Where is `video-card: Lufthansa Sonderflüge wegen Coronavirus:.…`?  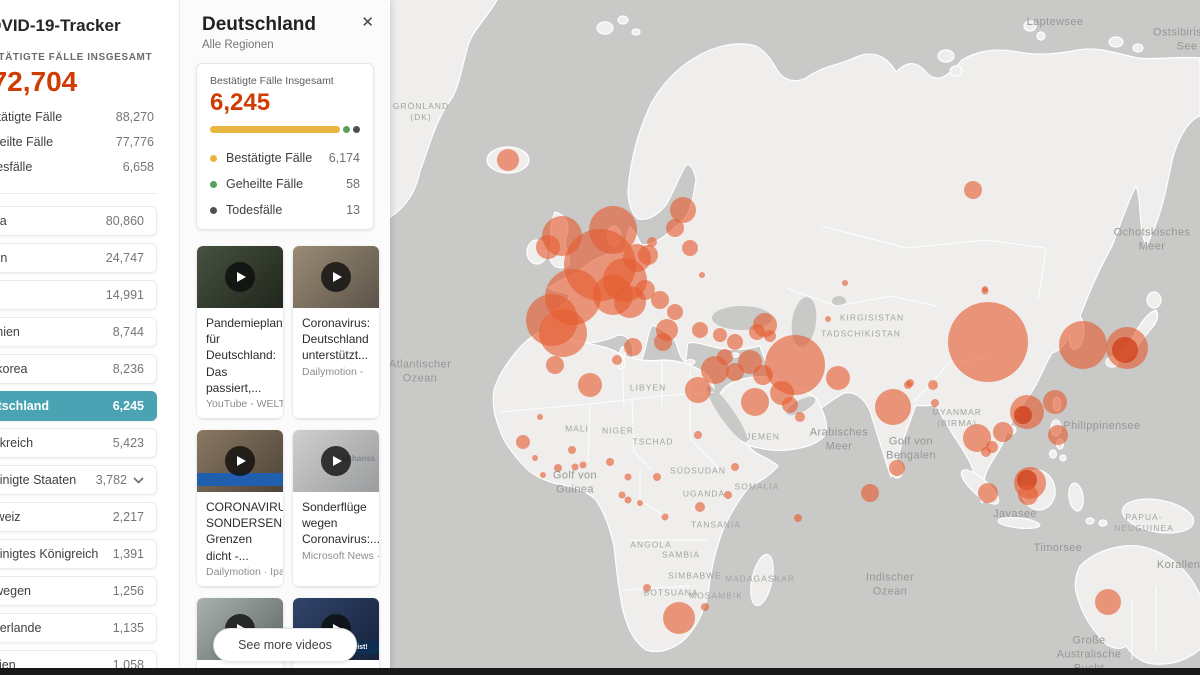
video-card: Lufthansa Sonderflüge wegen Coronavirus:.… is located at coordinates (336, 507).